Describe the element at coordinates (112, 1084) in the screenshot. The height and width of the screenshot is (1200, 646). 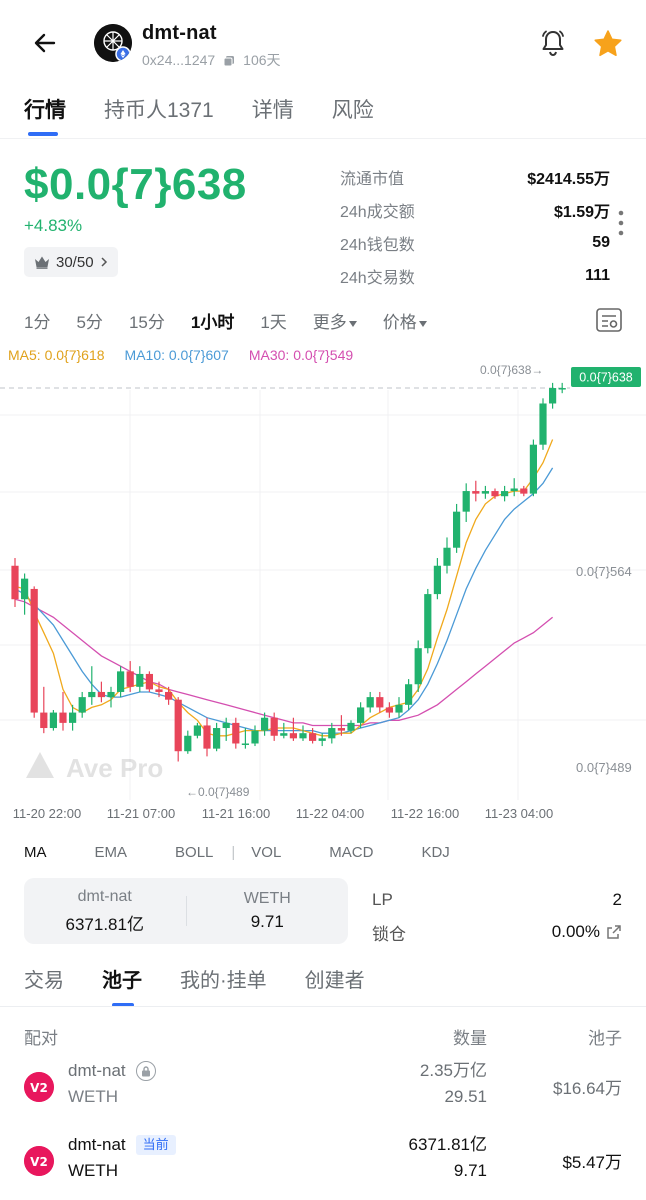
I see `pool-pair-names: dmt-nat WETH` at that location.